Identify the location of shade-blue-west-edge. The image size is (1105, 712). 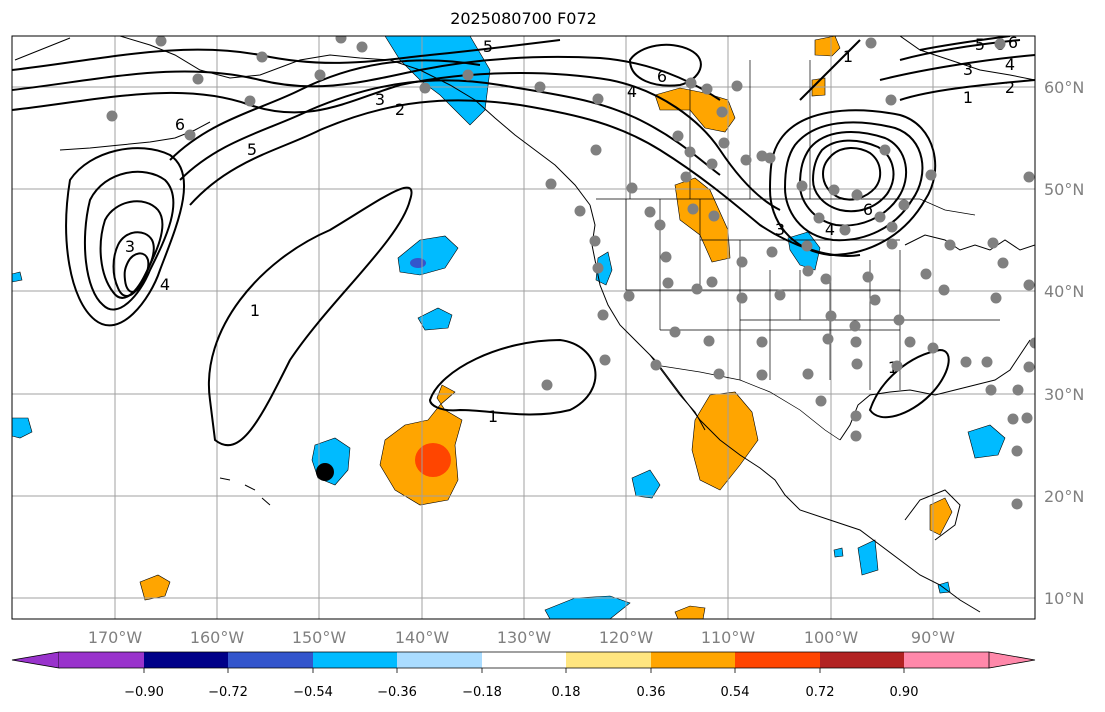
(22, 428).